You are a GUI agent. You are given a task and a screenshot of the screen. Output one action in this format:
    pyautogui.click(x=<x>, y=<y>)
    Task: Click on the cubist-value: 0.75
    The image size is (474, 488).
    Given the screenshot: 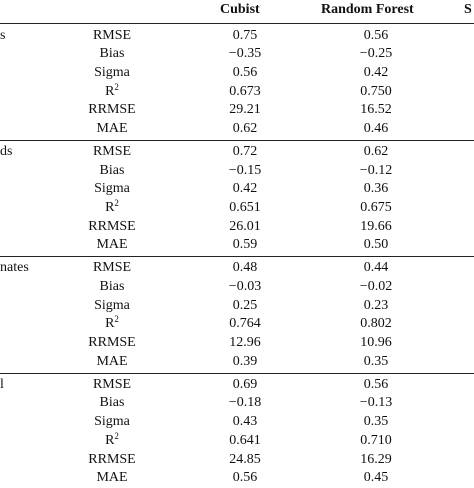 What is the action you would take?
    pyautogui.click(x=245, y=35)
    